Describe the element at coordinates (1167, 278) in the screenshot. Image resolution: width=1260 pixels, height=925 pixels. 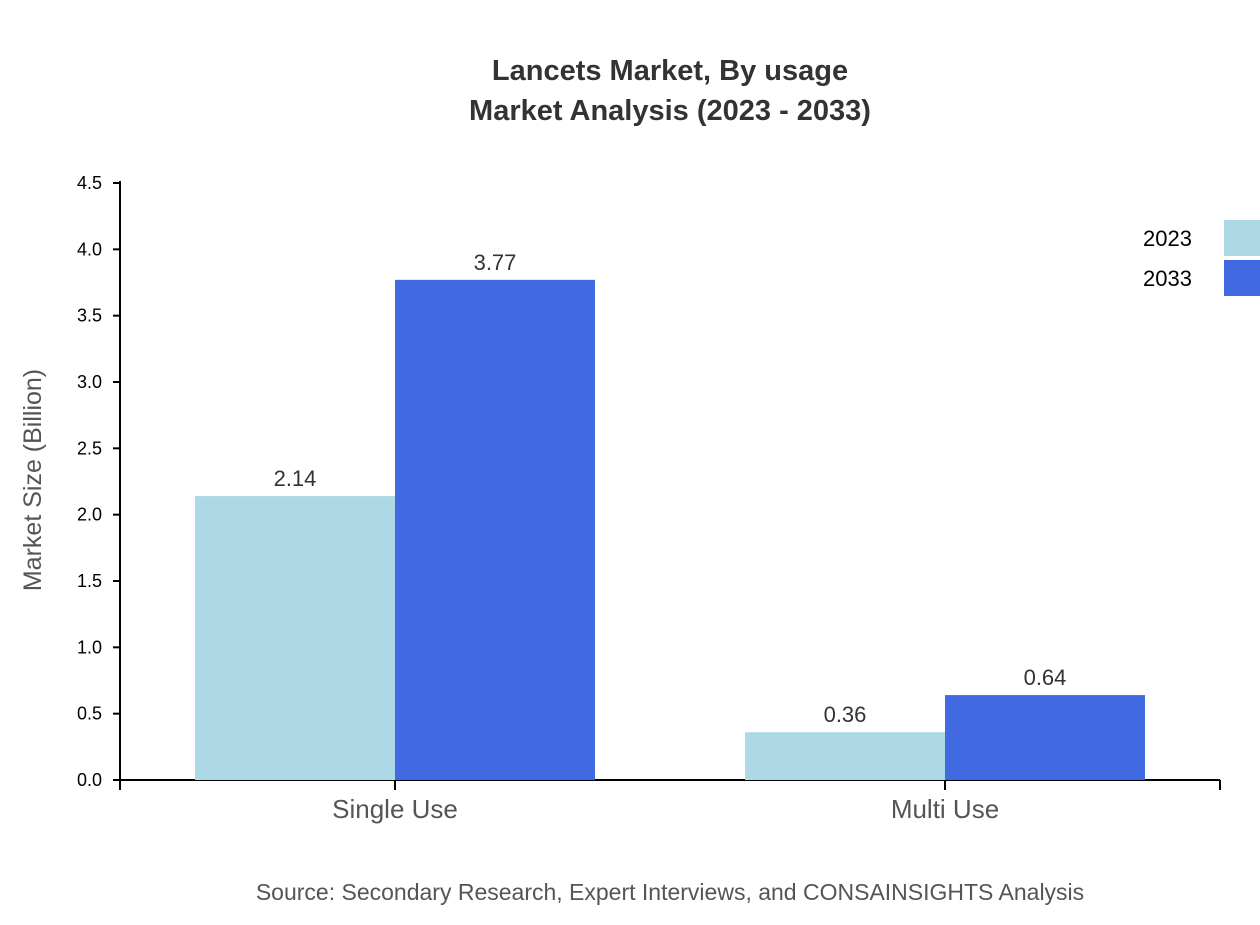
I see `legend-label: 2033` at that location.